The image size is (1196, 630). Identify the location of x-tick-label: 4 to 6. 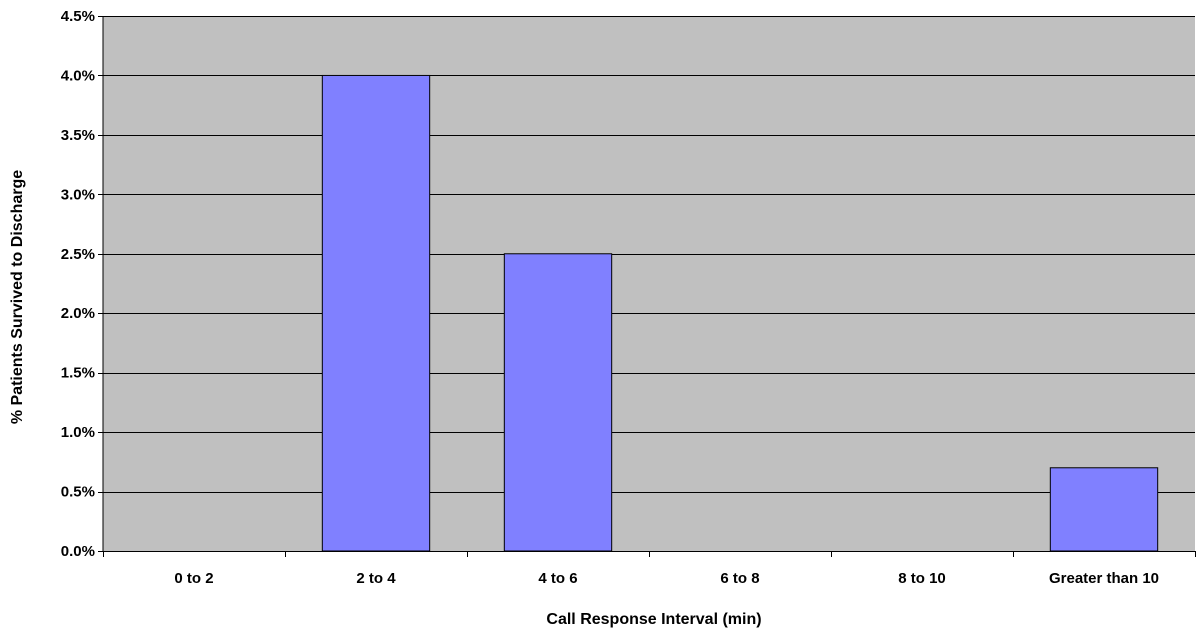
(557, 578).